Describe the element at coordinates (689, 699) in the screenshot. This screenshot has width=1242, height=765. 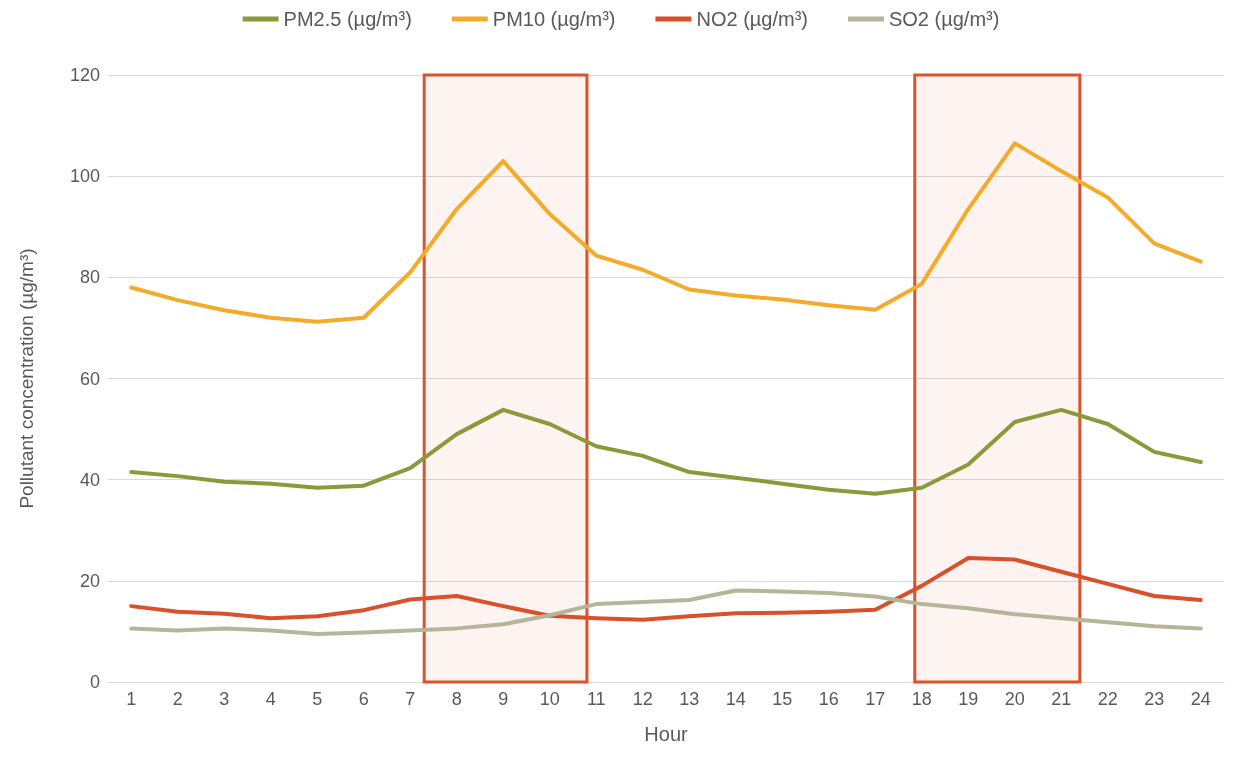
I see `x-tick-label: 13` at that location.